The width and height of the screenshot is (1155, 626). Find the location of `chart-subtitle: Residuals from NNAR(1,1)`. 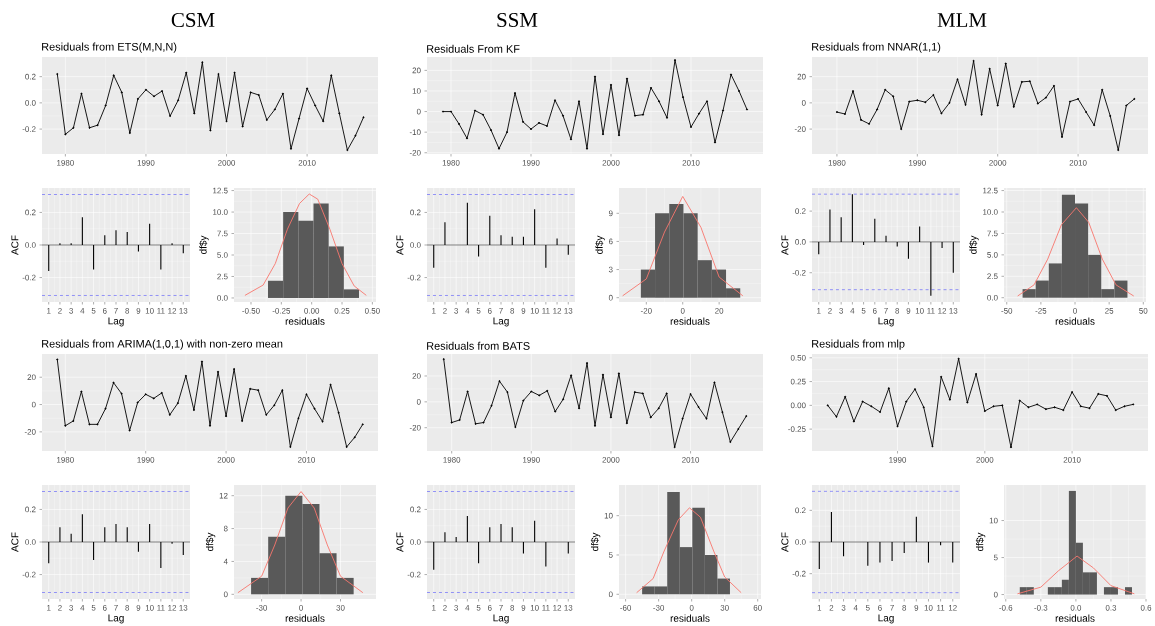

chart-subtitle: Residuals from NNAR(1,1) is located at coordinates (876, 47).